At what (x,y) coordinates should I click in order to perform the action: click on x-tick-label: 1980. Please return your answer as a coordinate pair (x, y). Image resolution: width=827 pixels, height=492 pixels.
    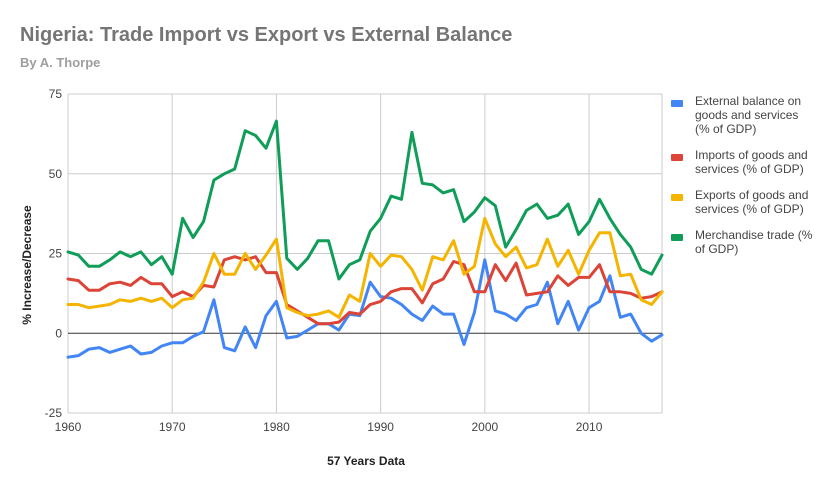
    Looking at the image, I should click on (276, 427).